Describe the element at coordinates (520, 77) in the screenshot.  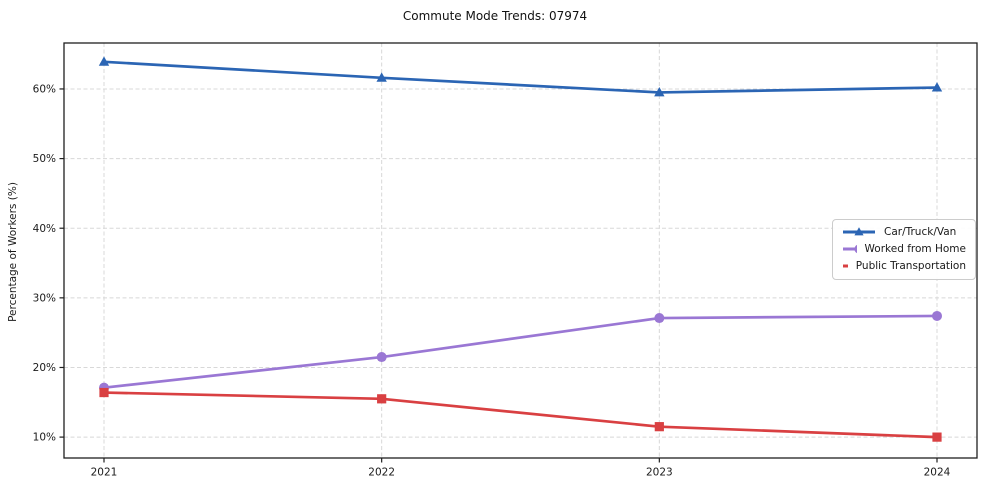
I see `series-line-car-truck-van` at that location.